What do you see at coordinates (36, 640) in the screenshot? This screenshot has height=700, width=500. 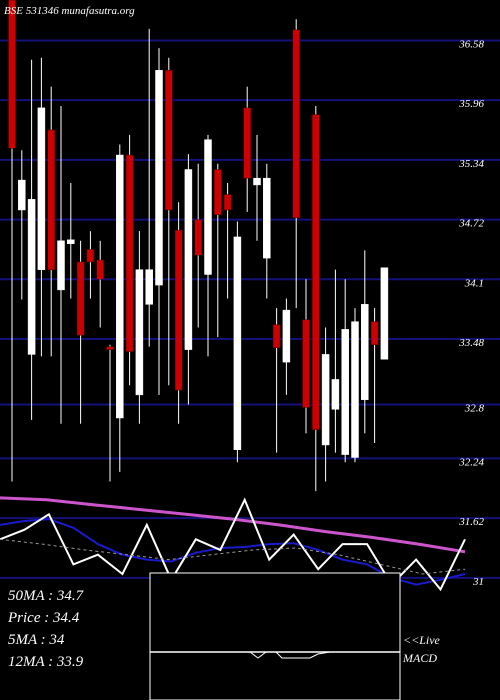 I see `stat: 5MA : 34` at bounding box center [36, 640].